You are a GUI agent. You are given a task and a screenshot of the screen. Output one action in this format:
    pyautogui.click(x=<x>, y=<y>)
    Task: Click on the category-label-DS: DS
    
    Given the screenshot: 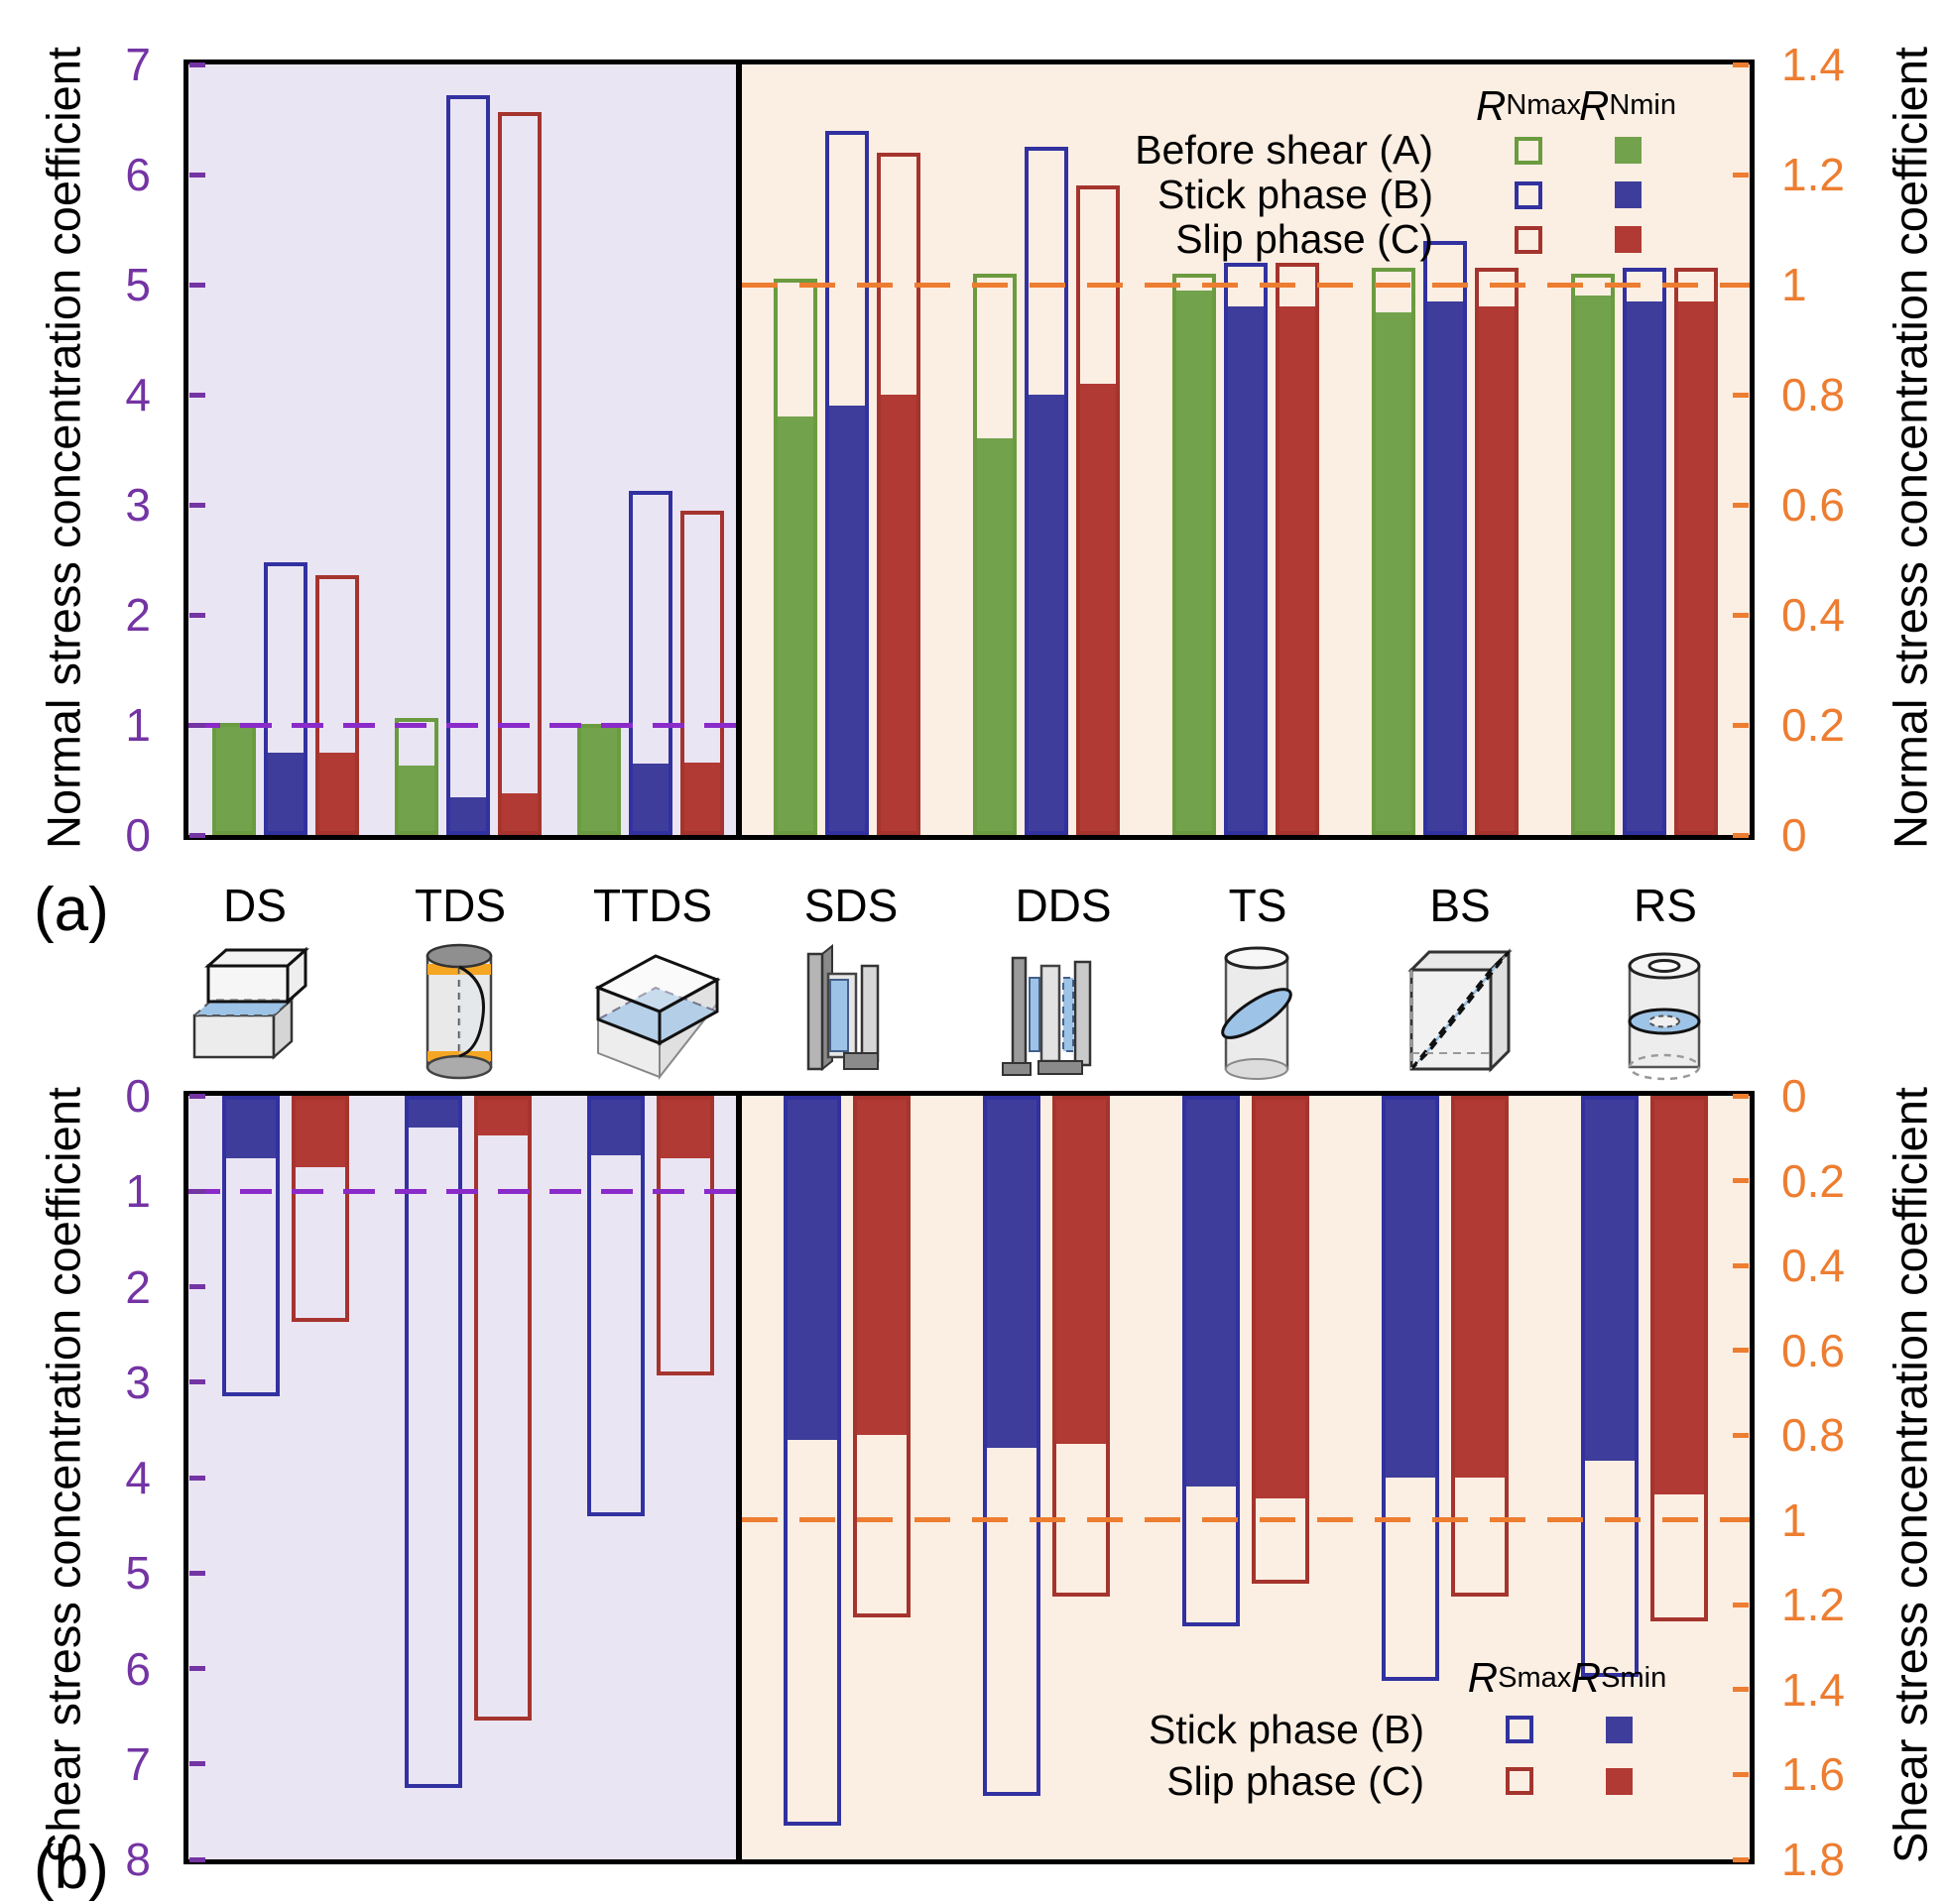 What is the action you would take?
    pyautogui.click(x=255, y=905)
    